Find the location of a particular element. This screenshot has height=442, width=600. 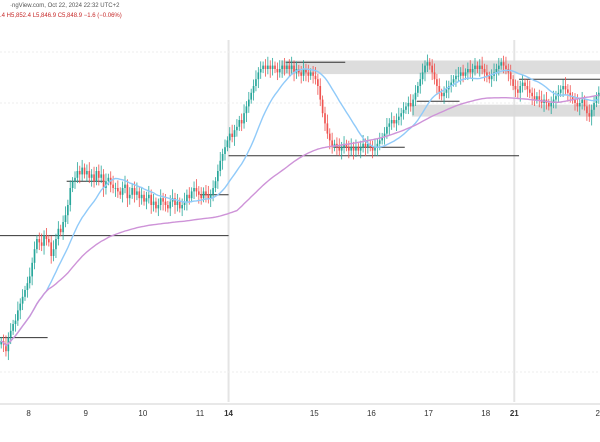

x-tick-label-14: 14 is located at coordinates (228, 413).